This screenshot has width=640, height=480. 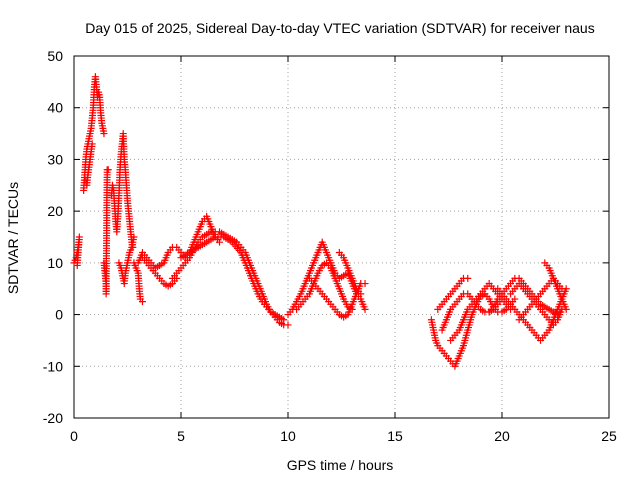 I want to click on y-tick-label: 0, so click(x=59, y=315).